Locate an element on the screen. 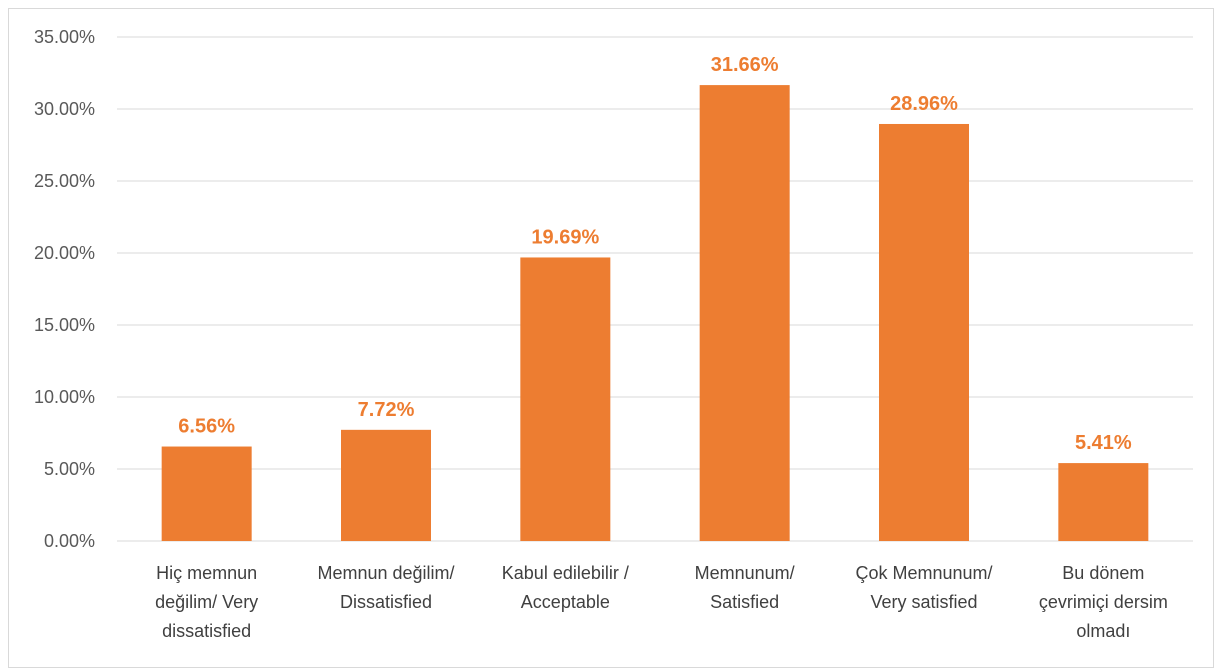 This screenshot has height=668, width=1218. category-label: çevrimiçi dersim is located at coordinates (1103, 602).